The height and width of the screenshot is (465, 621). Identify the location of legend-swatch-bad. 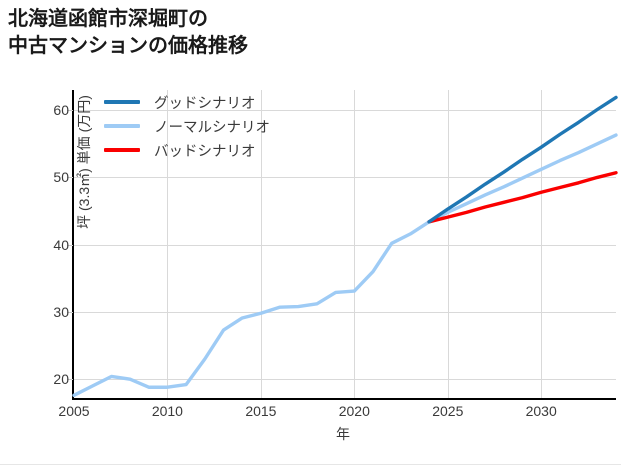
(122, 150).